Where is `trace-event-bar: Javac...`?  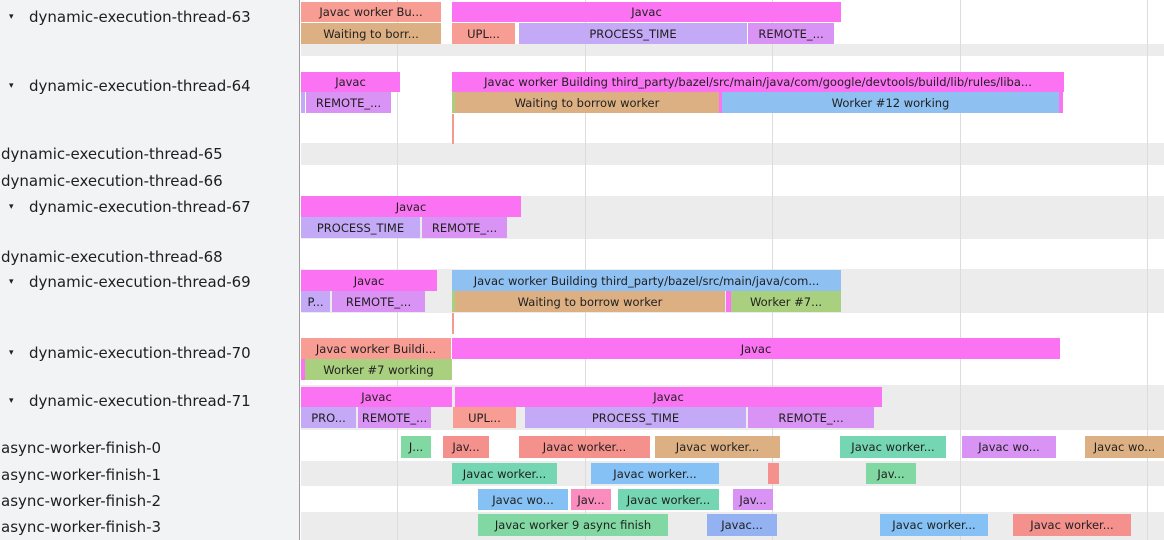
trace-event-bar: Javac... is located at coordinates (742, 525).